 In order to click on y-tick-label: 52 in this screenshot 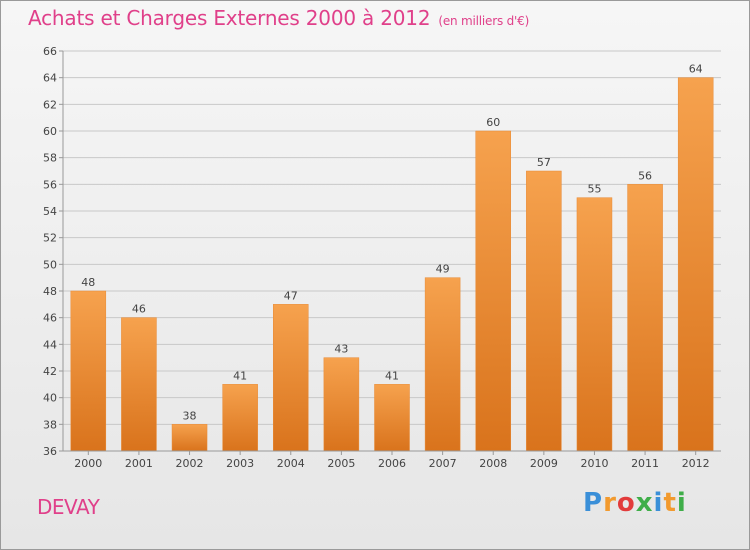, I will do `click(50, 238)`.